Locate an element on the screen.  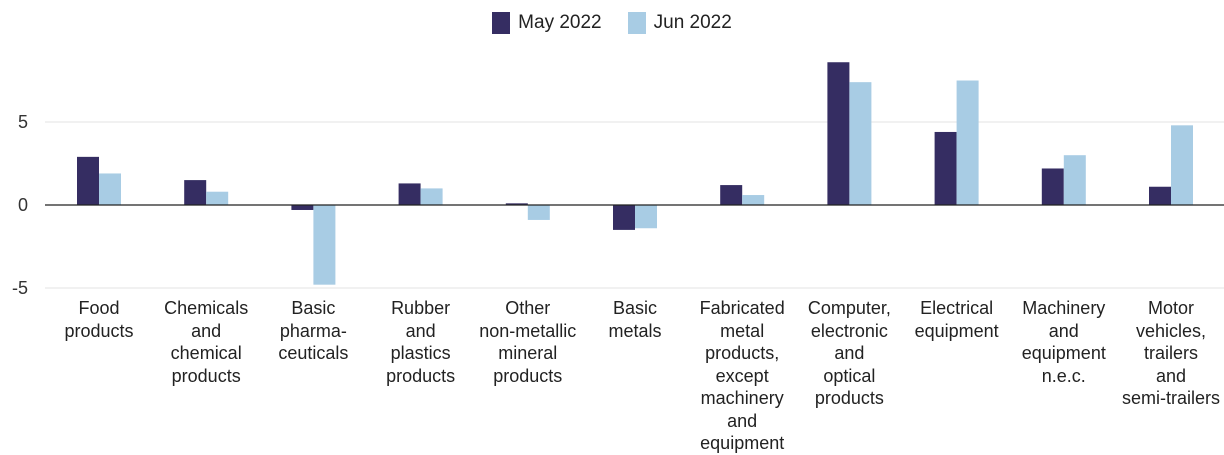
x-tick-label: Motor vehicles, trailers and semi-trailers is located at coordinates (1170, 353).